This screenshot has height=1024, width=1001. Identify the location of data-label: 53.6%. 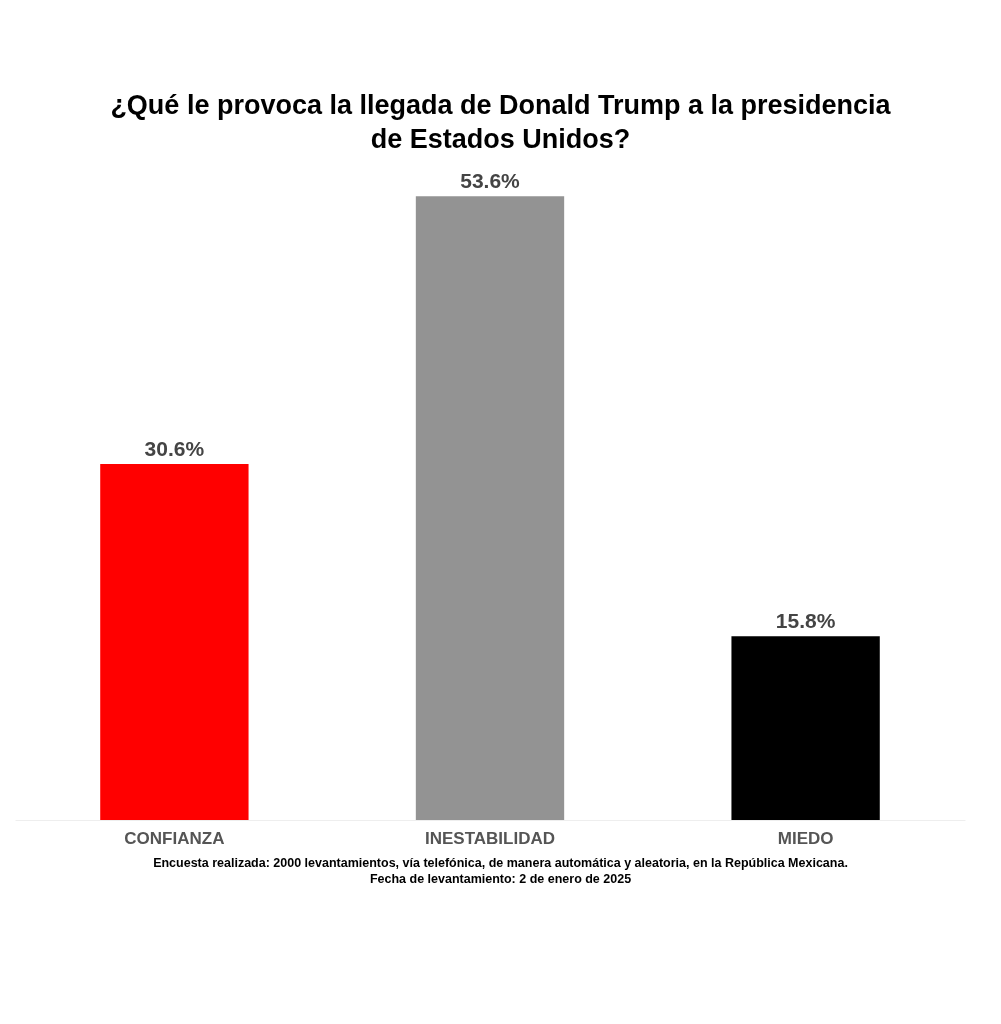
(490, 181).